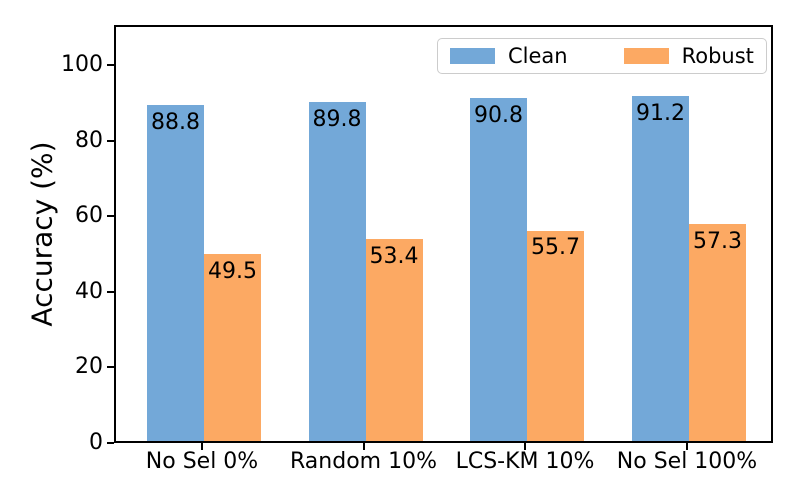 The image size is (800, 500). I want to click on y-tick-label: 40, so click(89, 291).